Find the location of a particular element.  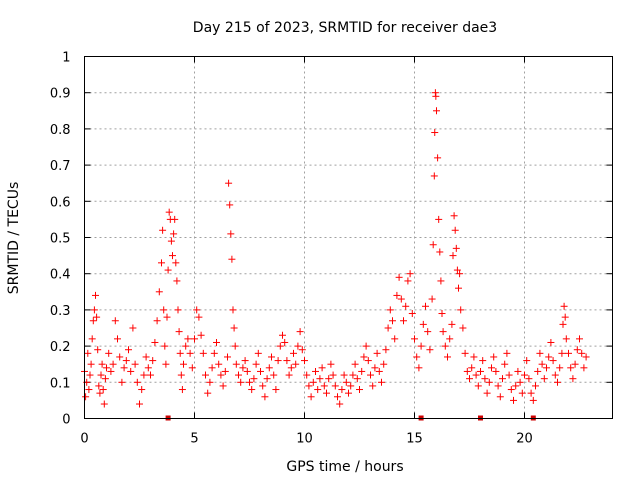

x-tick-label: 5 is located at coordinates (194, 439).